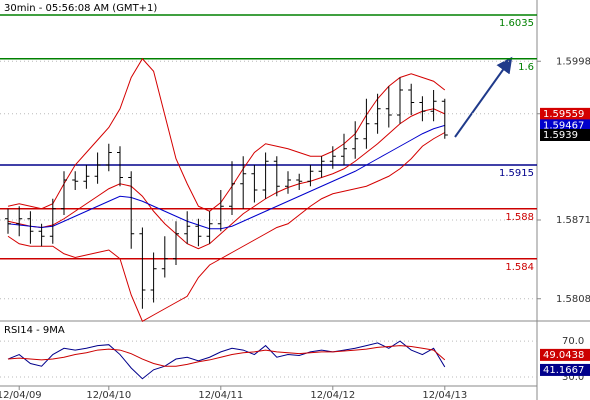  Describe the element at coordinates (332, 395) in the screenshot. I see `x-tick-label: 12/04/12` at that location.